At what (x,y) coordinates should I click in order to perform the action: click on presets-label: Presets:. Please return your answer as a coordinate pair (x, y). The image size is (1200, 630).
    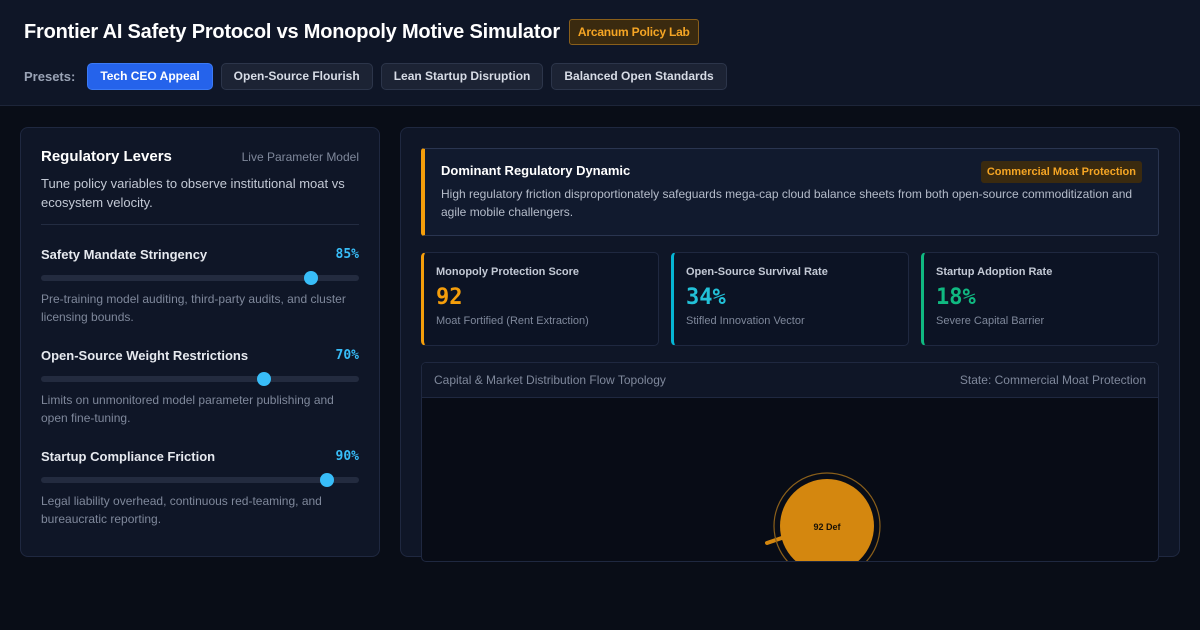
    Looking at the image, I should click on (50, 76).